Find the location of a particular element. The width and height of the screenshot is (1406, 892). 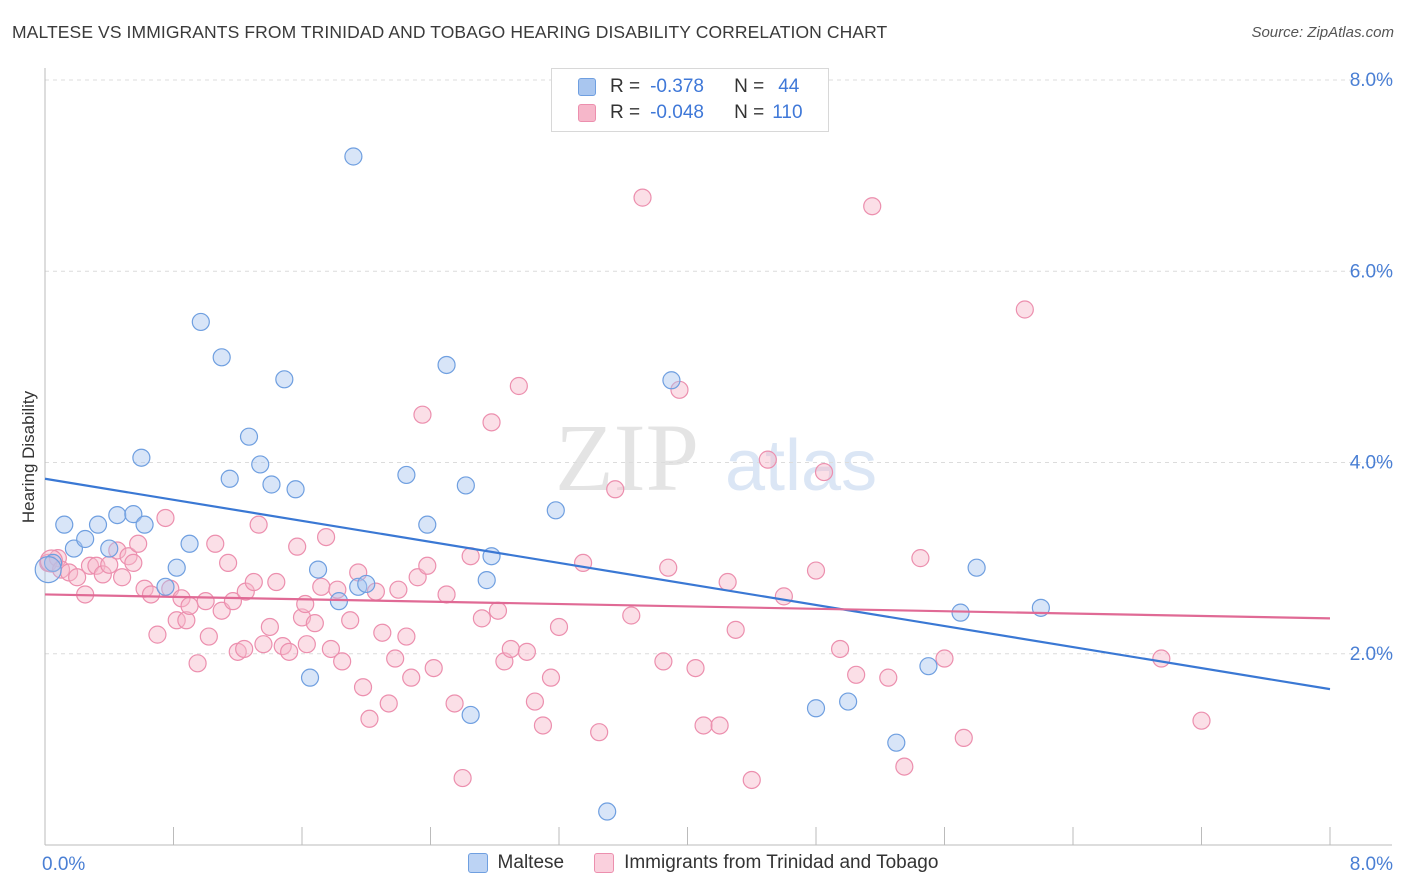

legend-r-value: -0.378 is located at coordinates (677, 86).